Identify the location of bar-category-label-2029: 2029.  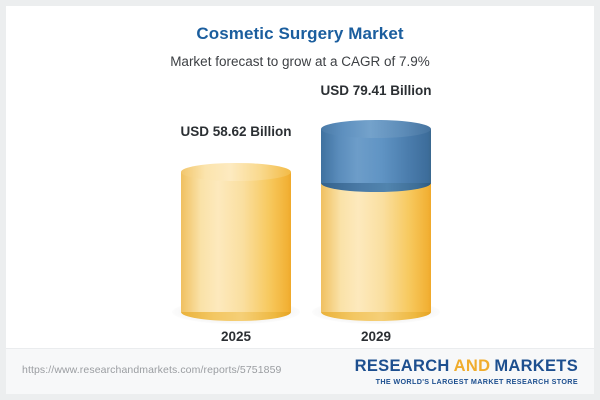
(376, 336).